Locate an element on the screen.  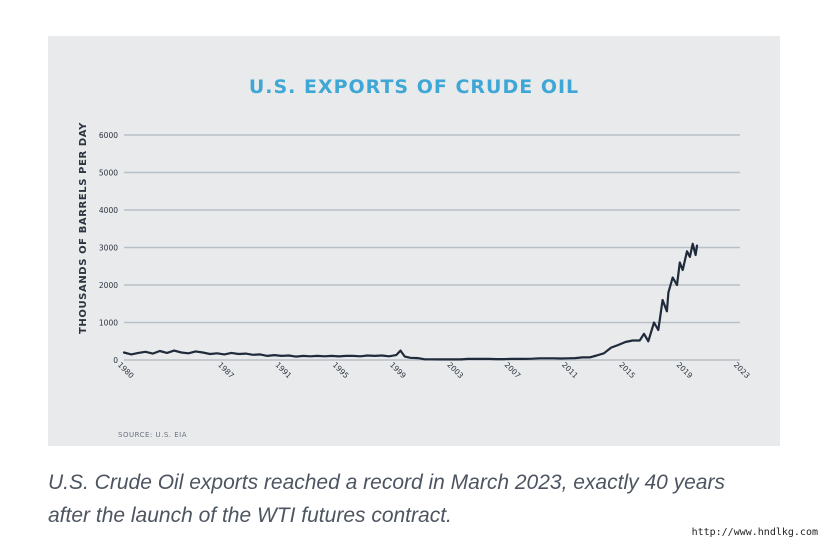
x-tick-label-1991: 1991 is located at coordinates (283, 370).